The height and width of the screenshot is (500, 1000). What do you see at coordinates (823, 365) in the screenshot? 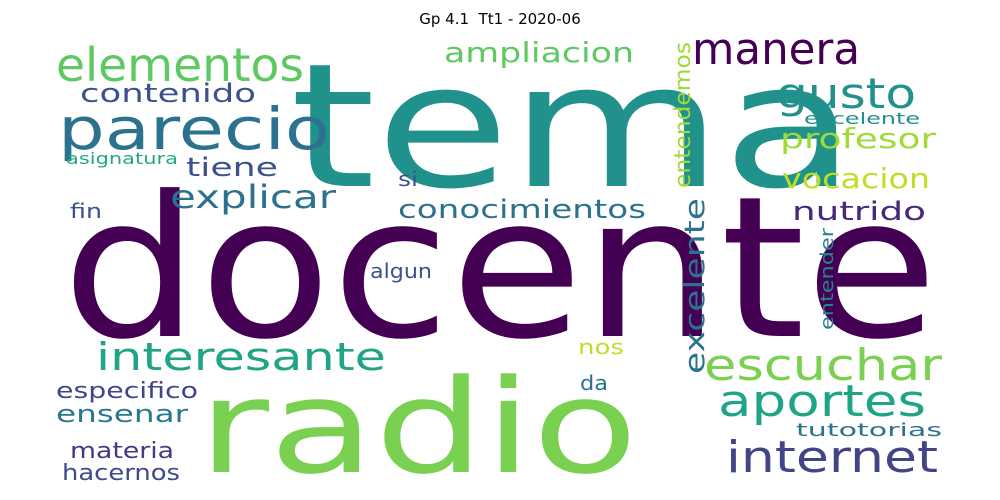
I see `word-escuchar: escuchar` at bounding box center [823, 365].